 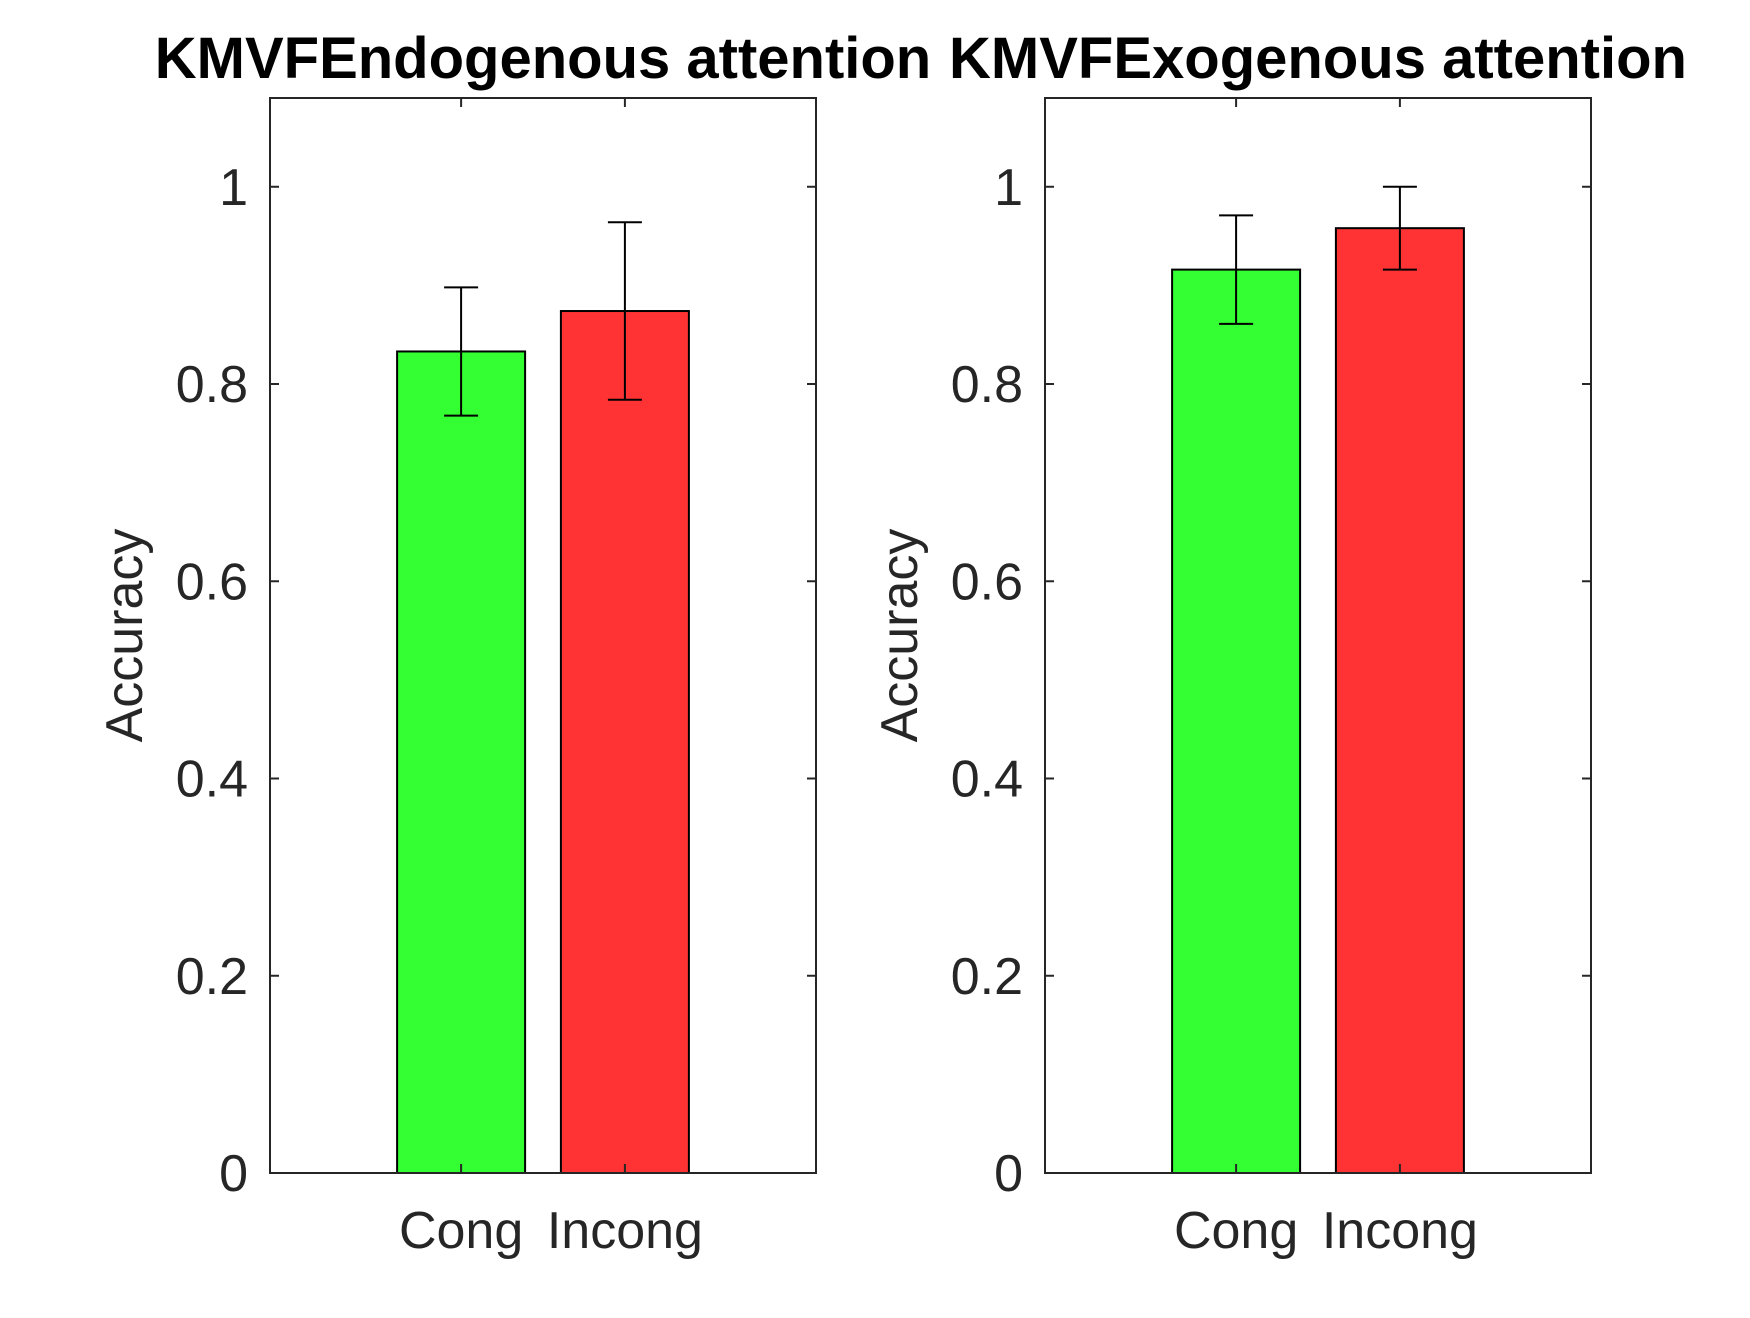 What do you see at coordinates (1236, 721) in the screenshot?
I see `exogenous-bar-cong` at bounding box center [1236, 721].